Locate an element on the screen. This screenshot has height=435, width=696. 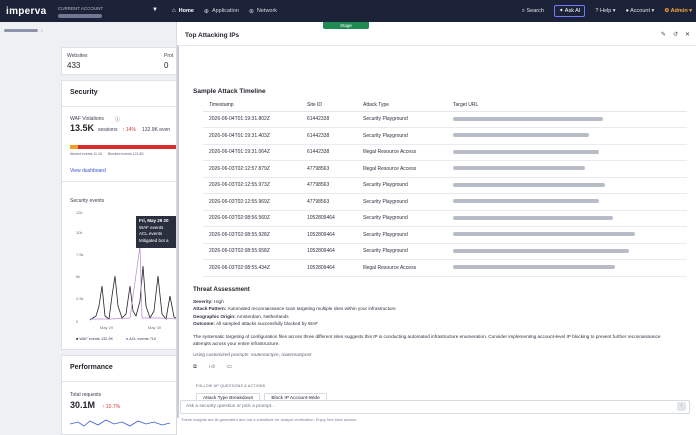
security-events-label: Security events is located at coordinates (87, 201).